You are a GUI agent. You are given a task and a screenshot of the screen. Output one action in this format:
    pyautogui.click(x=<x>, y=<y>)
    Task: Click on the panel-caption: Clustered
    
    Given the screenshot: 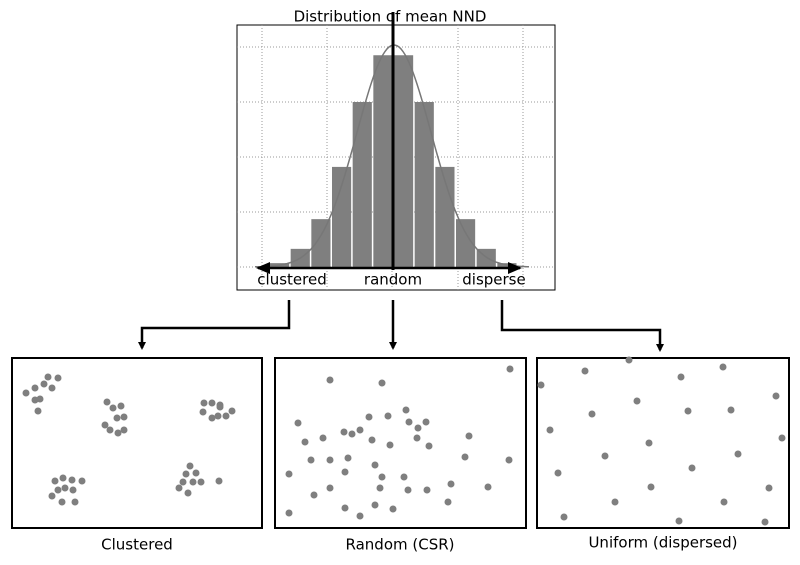 What is the action you would take?
    pyautogui.click(x=137, y=545)
    